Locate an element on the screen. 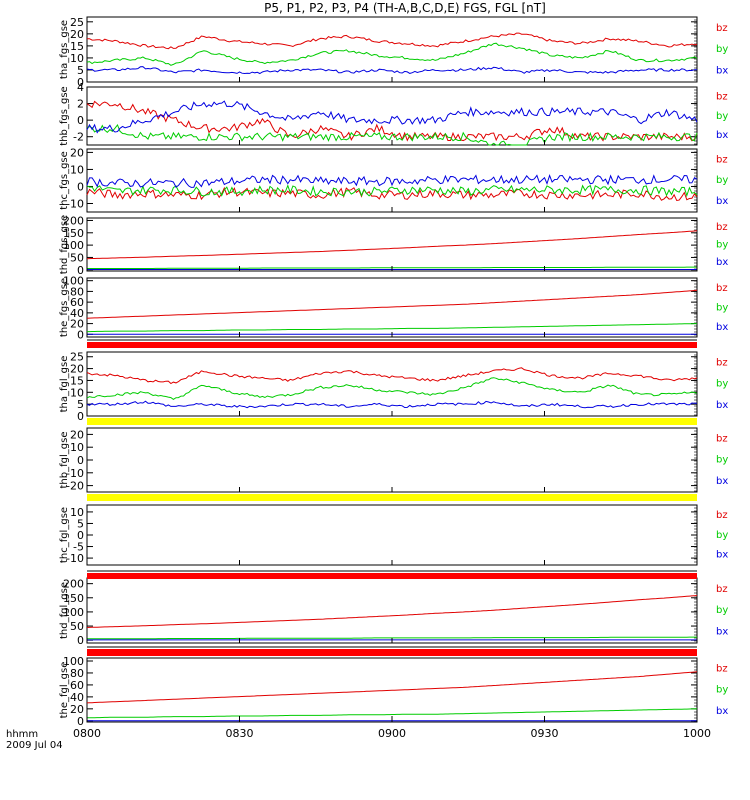 The image size is (750, 800). y-axis-label: the_fgs_gse is located at coordinates (64, 307).